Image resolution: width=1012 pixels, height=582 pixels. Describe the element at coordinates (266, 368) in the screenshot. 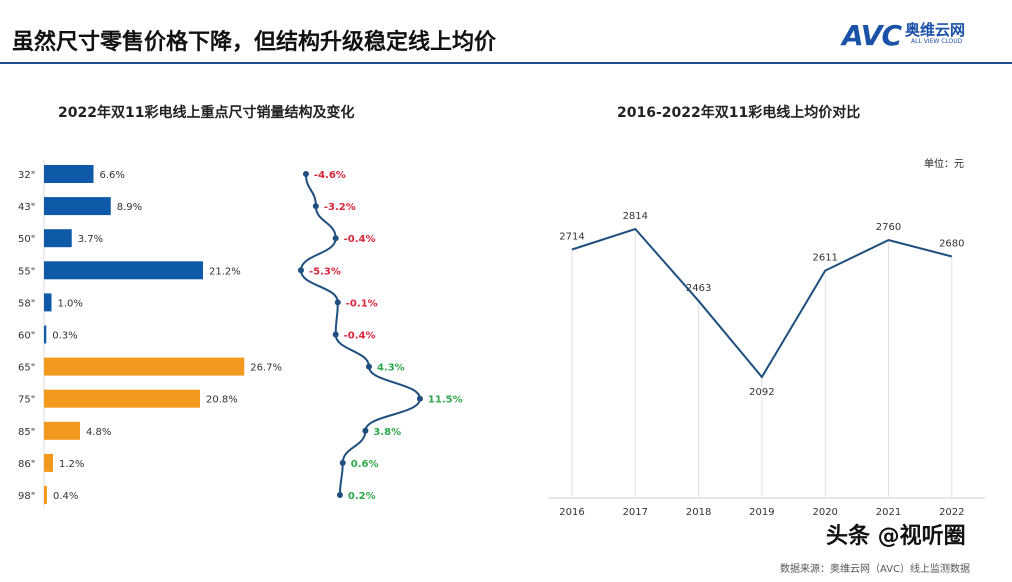

I see `bar-value-label: 26.7%` at that location.